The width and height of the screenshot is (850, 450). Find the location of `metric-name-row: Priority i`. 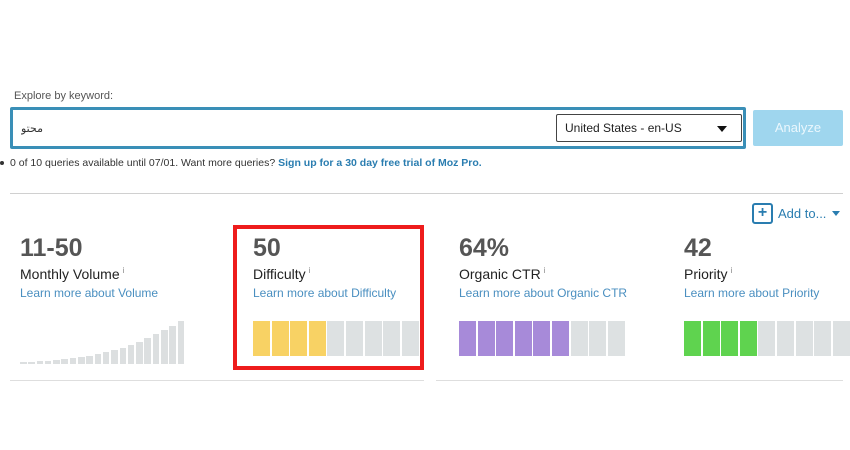

metric-name-row: Priority i is located at coordinates (751, 274).